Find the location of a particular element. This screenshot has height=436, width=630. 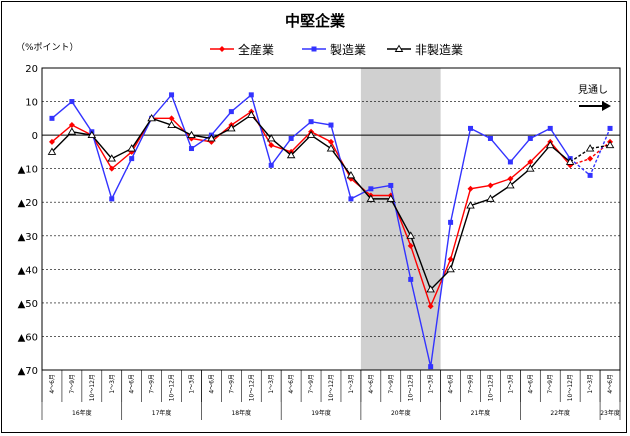

y-tick-label: ▲10 is located at coordinates (28, 170).